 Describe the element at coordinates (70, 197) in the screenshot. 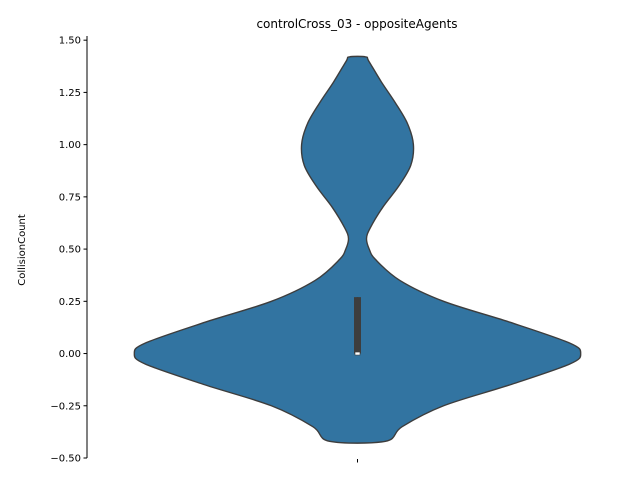

I see `y-tick-label: 0.75` at that location.